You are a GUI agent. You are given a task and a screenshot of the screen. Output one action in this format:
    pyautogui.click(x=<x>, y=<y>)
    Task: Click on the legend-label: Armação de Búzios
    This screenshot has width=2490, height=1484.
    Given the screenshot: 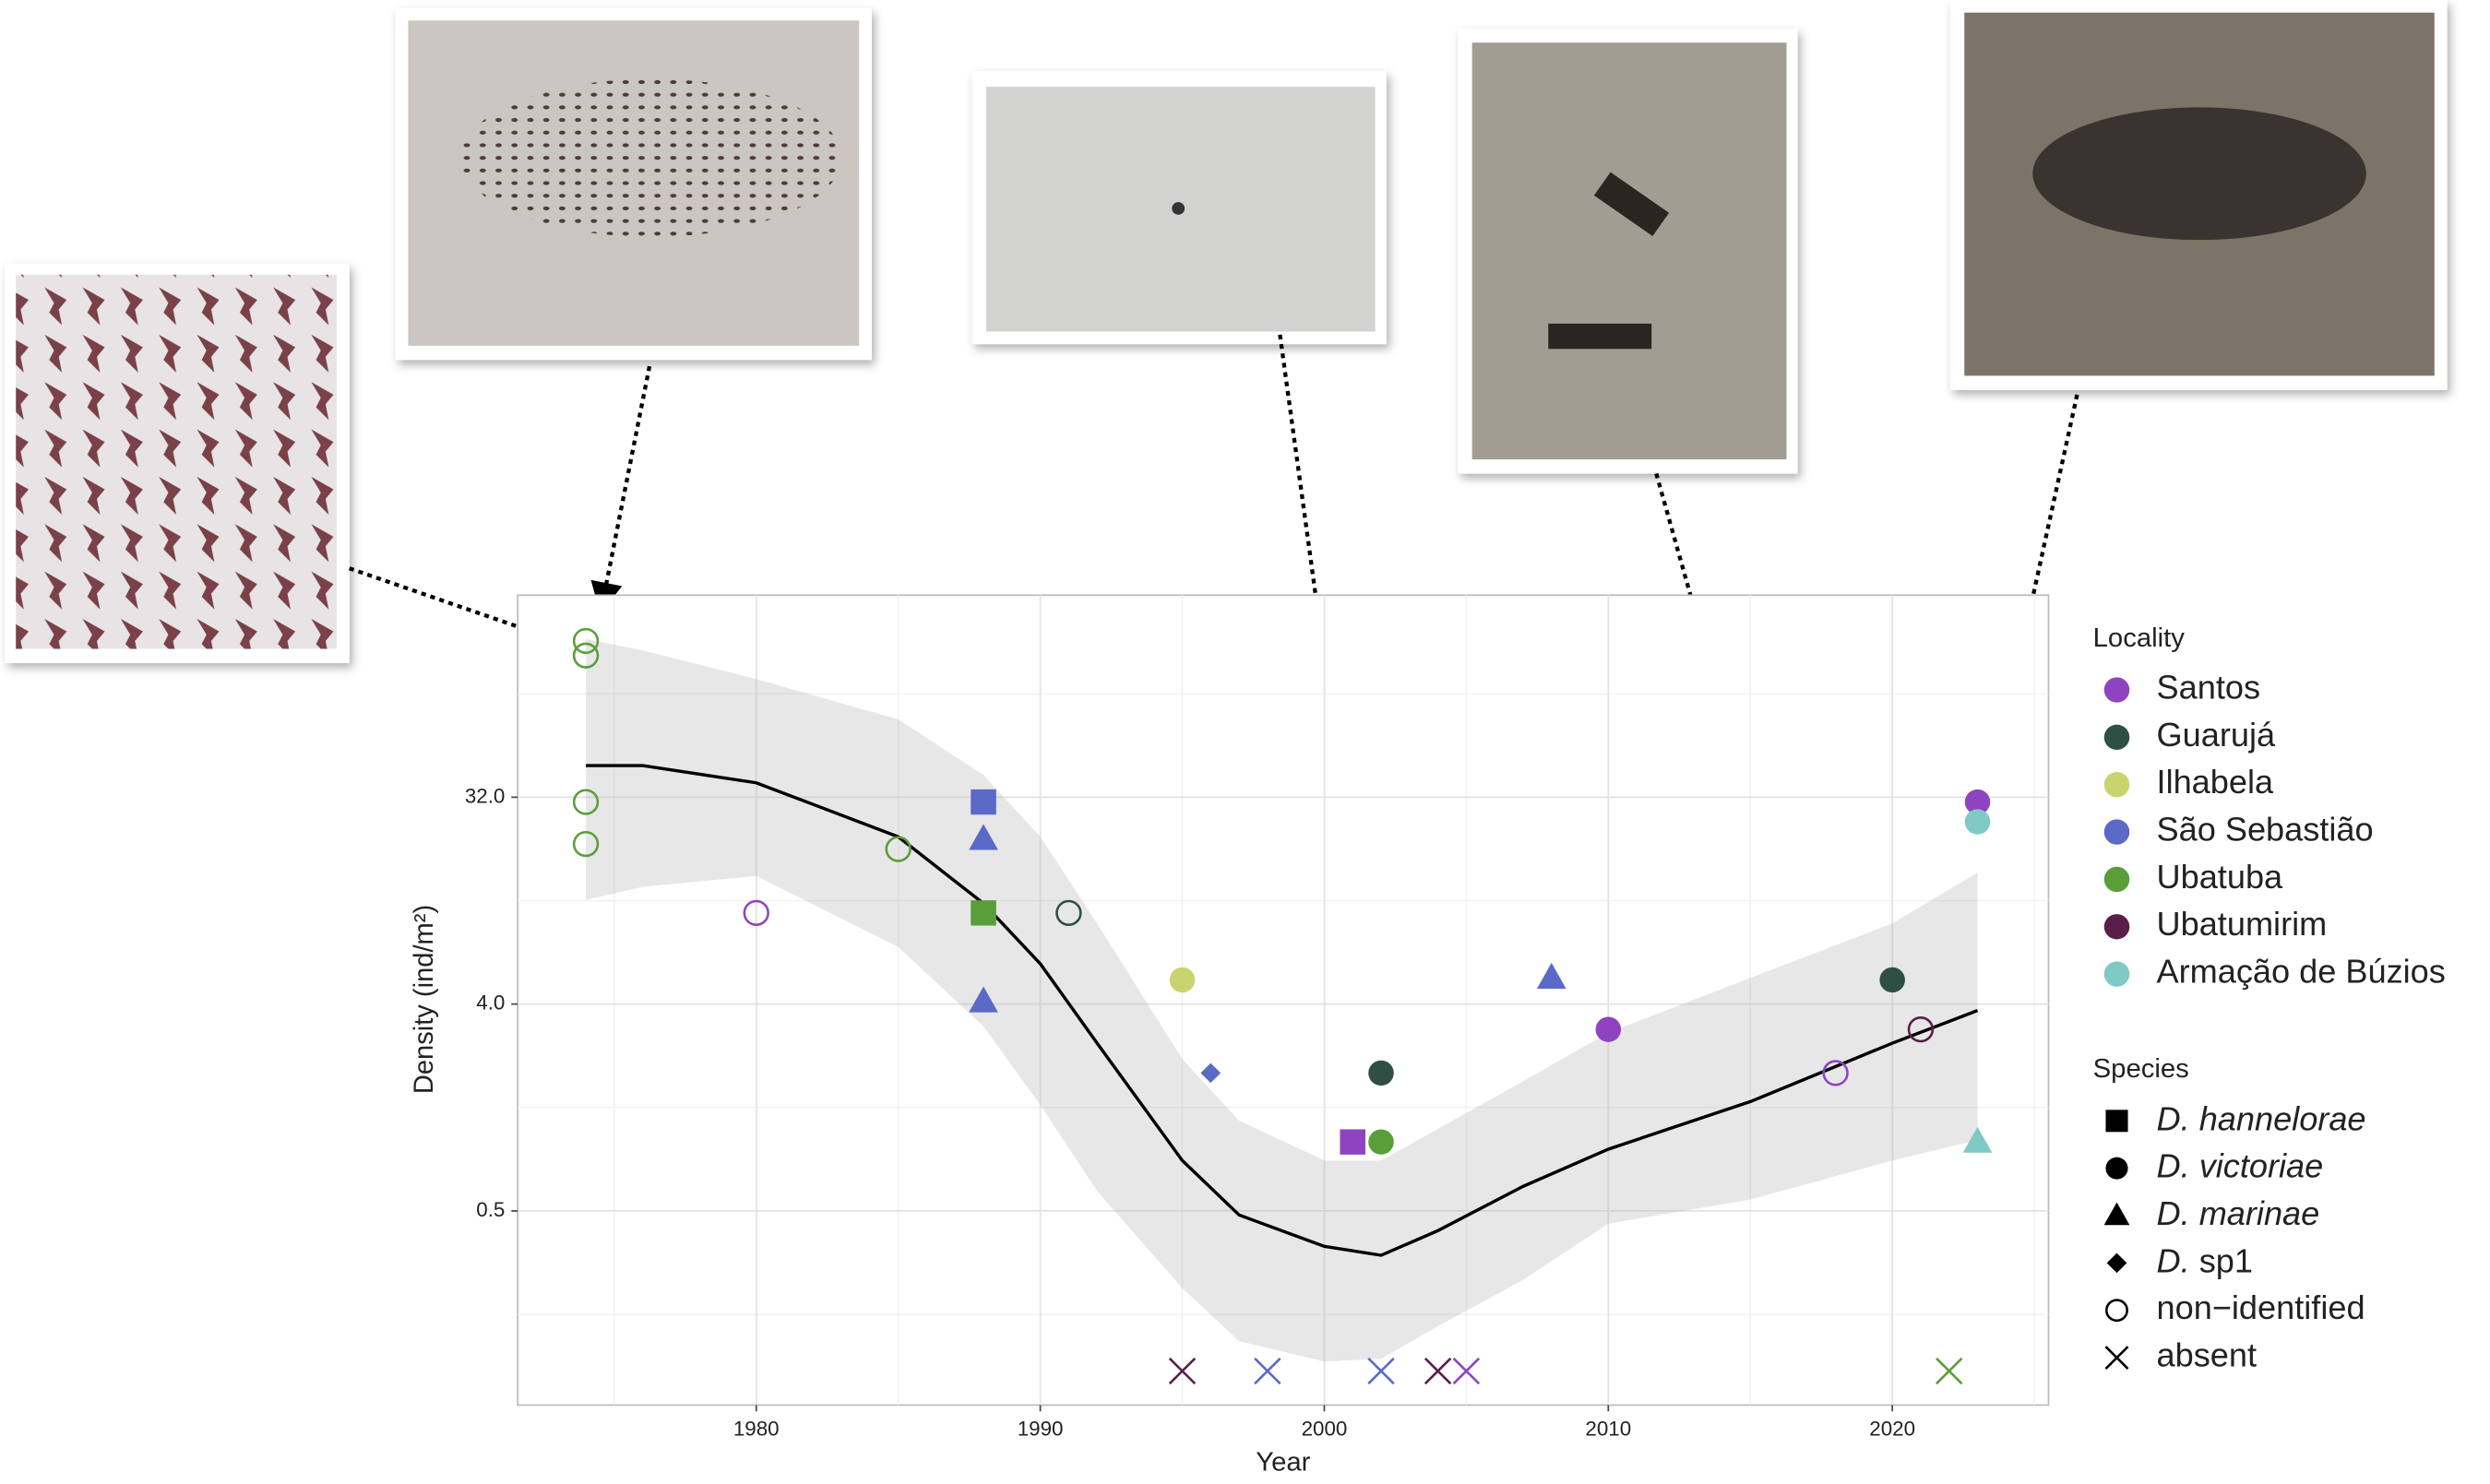 What is the action you would take?
    pyautogui.click(x=2301, y=972)
    